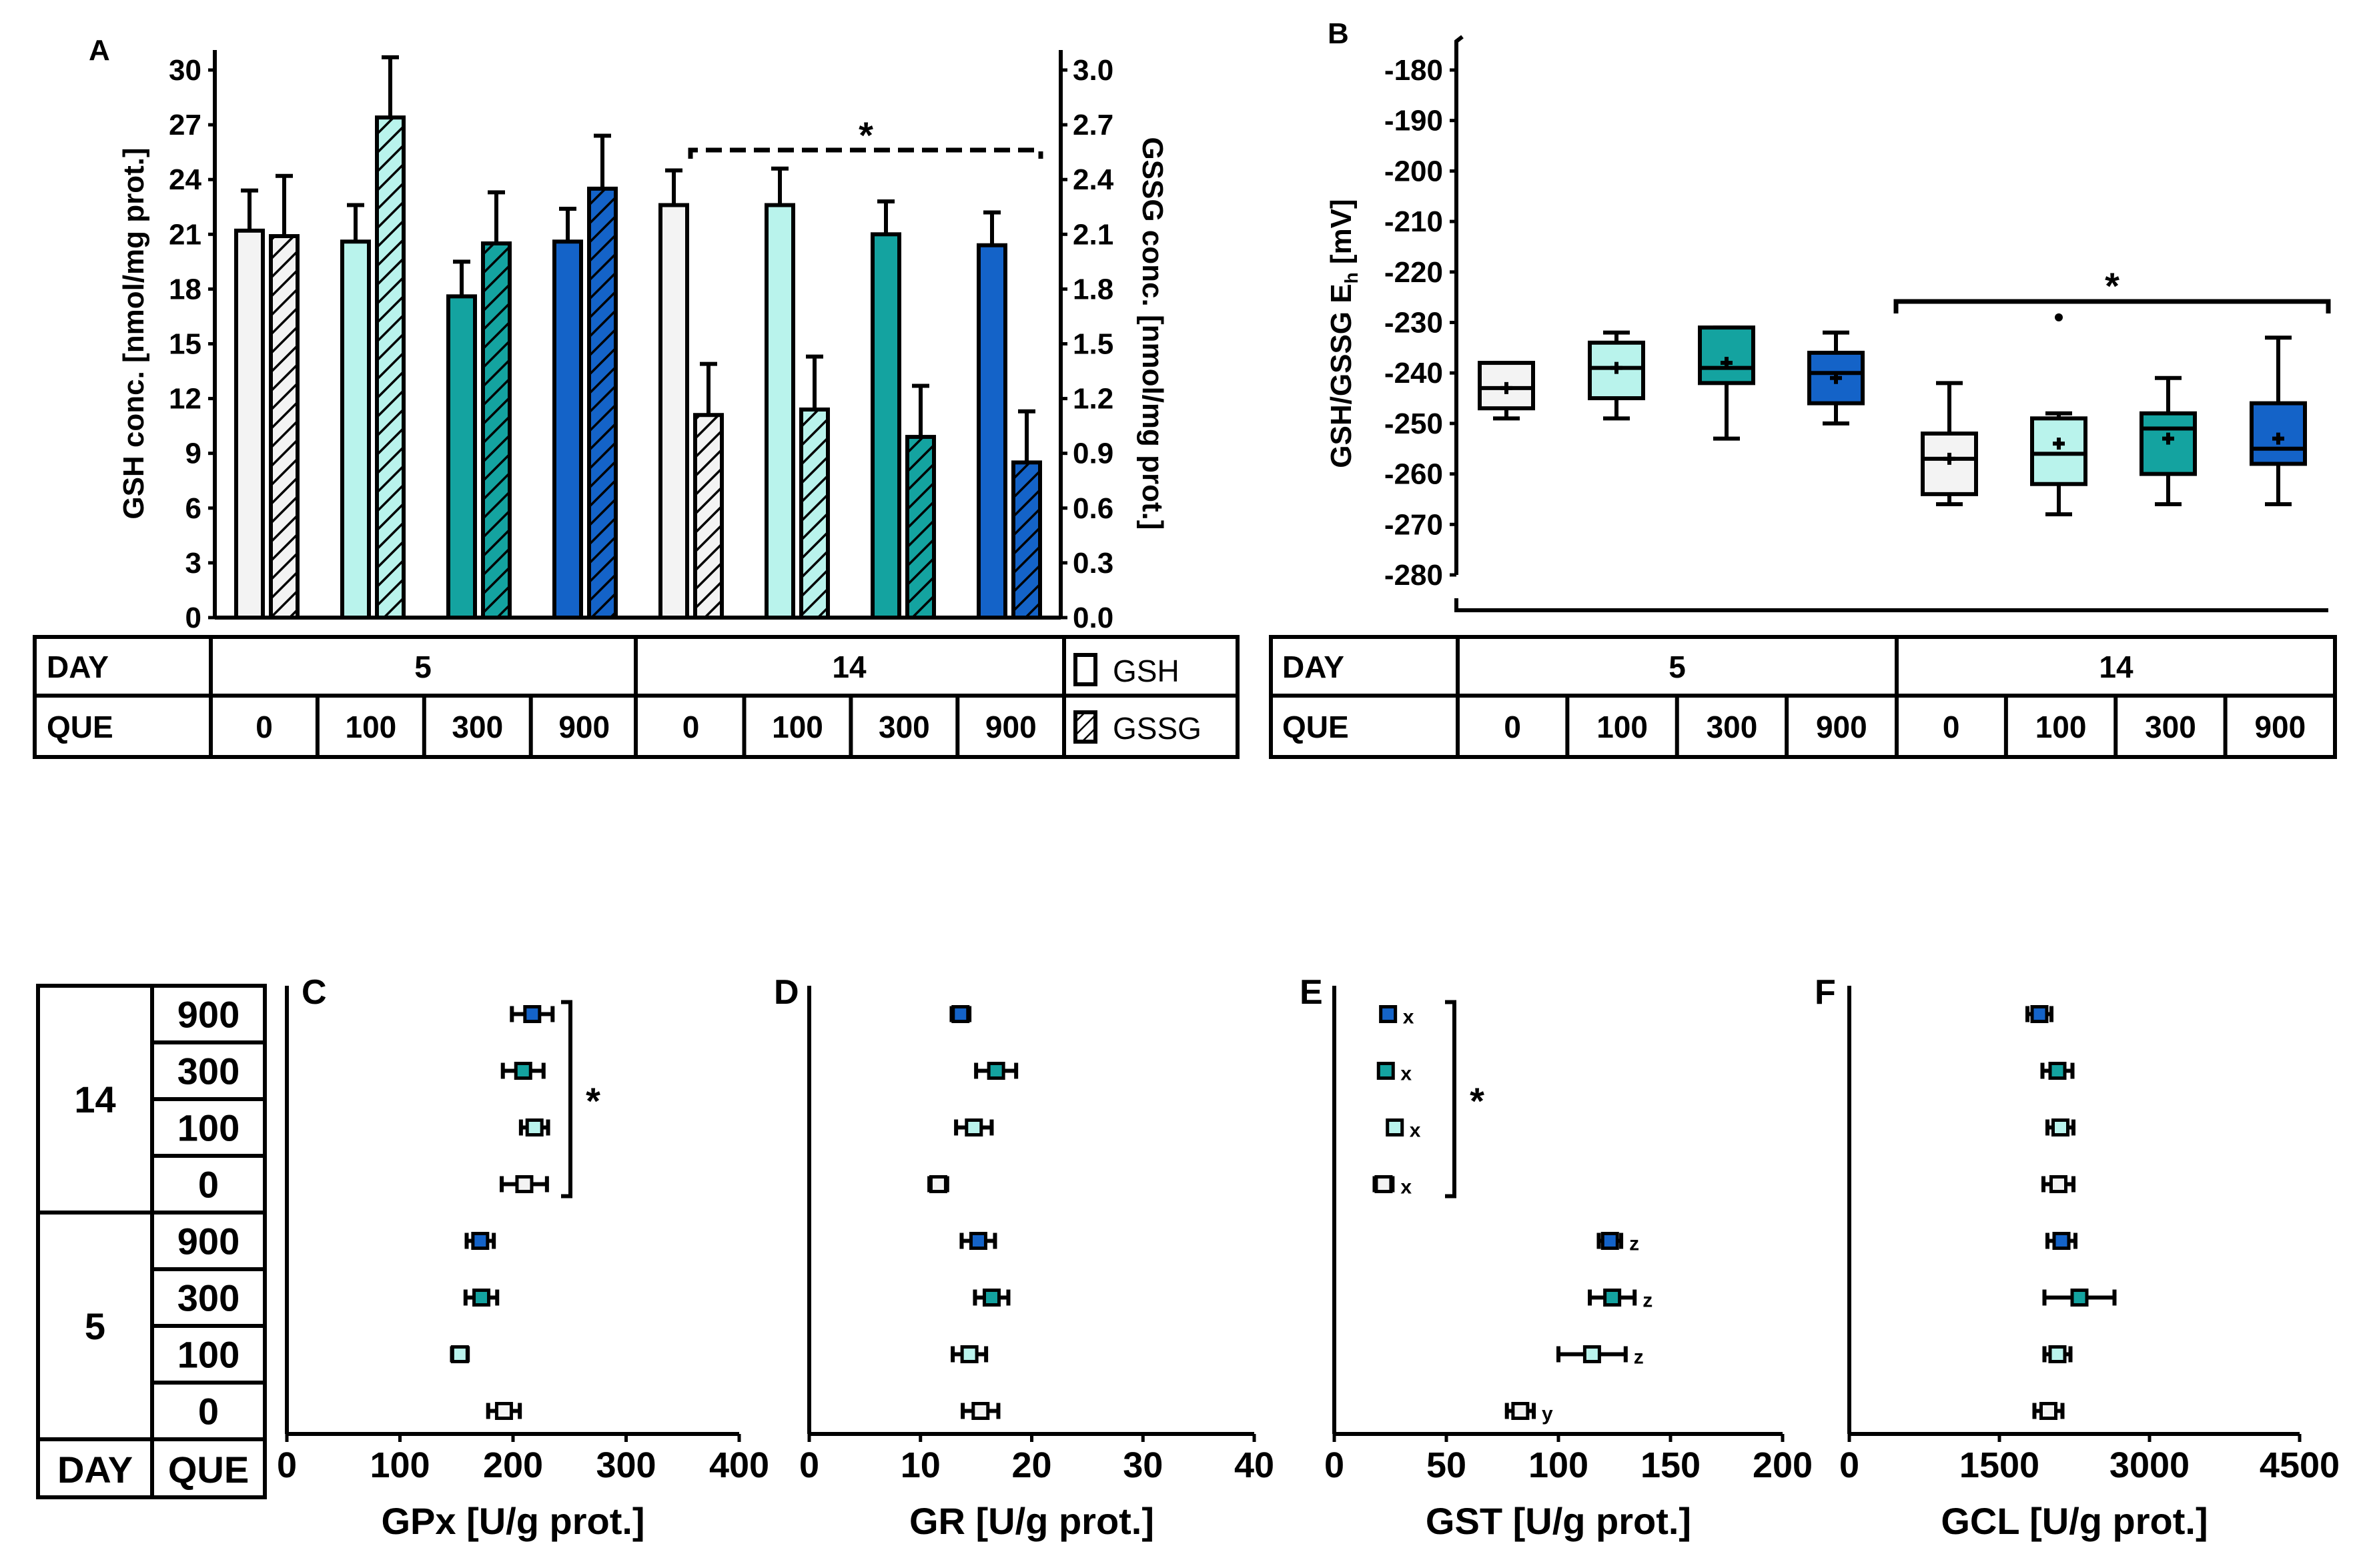  Describe the element at coordinates (193, 563) in the screenshot. I see `left-tick-label: 3` at that location.